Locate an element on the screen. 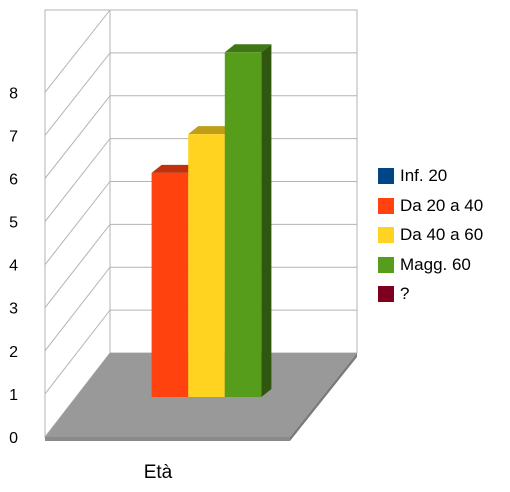 This screenshot has width=510, height=492. legend-label: Magg. 60 is located at coordinates (435, 264).